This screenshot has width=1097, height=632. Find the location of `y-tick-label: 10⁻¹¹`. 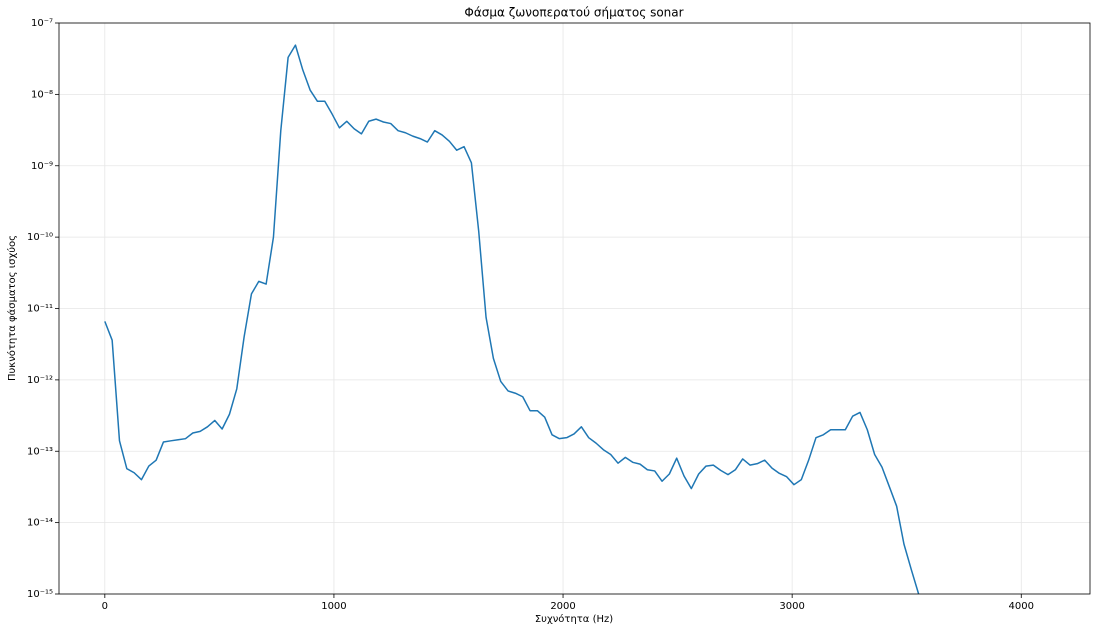

y-tick-label: 10⁻¹¹ is located at coordinates (40, 309).